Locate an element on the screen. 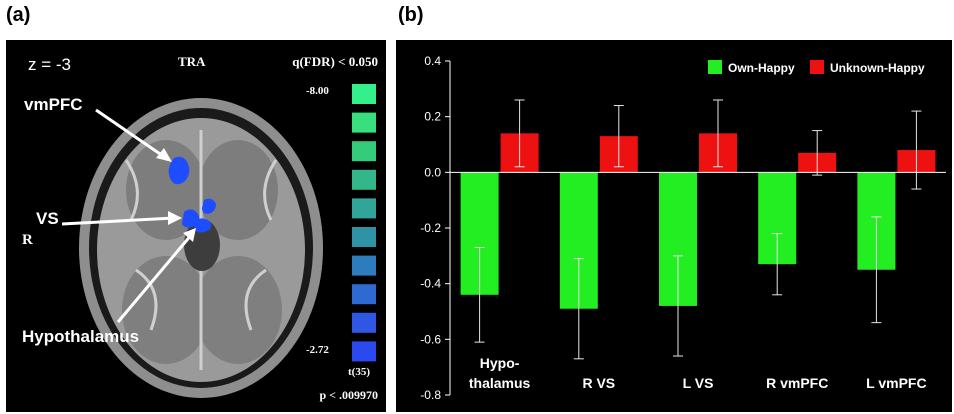  color-scale is located at coordinates (364, 223).